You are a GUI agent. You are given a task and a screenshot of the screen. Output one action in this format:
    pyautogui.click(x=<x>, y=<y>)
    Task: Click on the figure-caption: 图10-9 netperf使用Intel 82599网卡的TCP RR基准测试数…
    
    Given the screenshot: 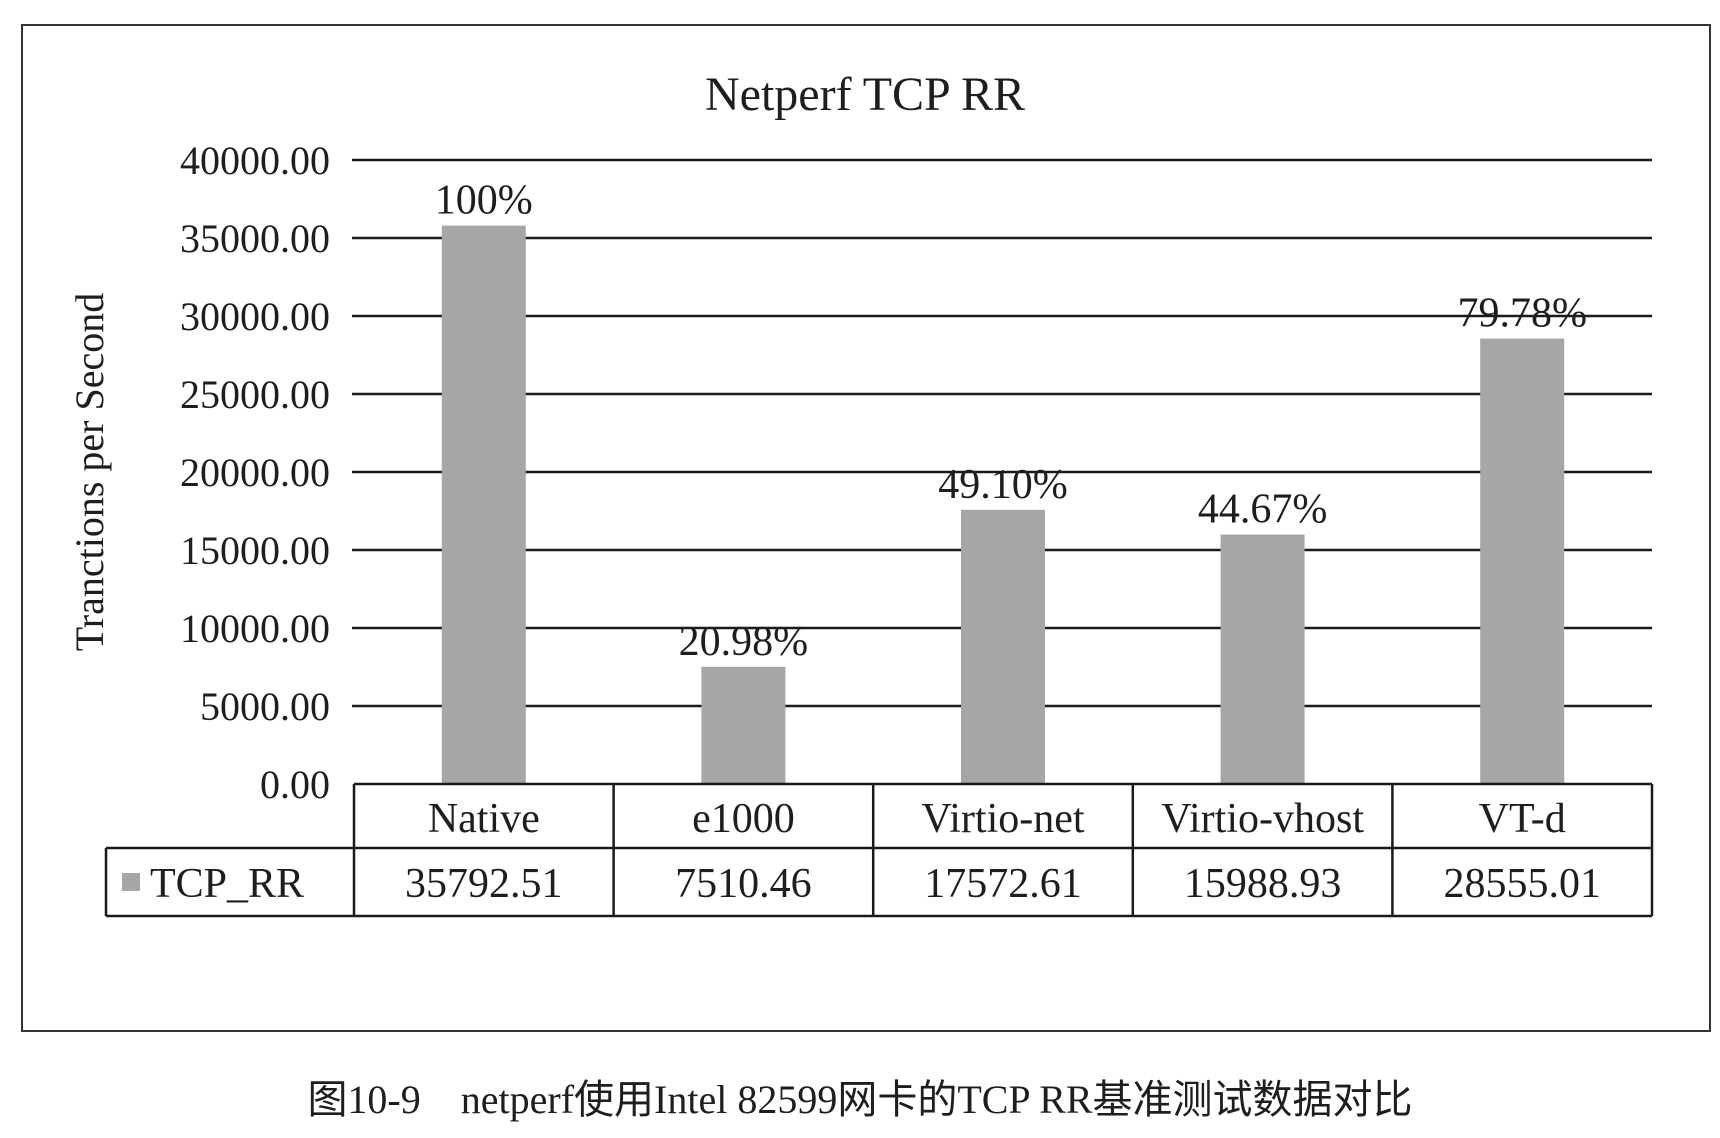 What is the action you would take?
    pyautogui.click(x=860, y=1099)
    